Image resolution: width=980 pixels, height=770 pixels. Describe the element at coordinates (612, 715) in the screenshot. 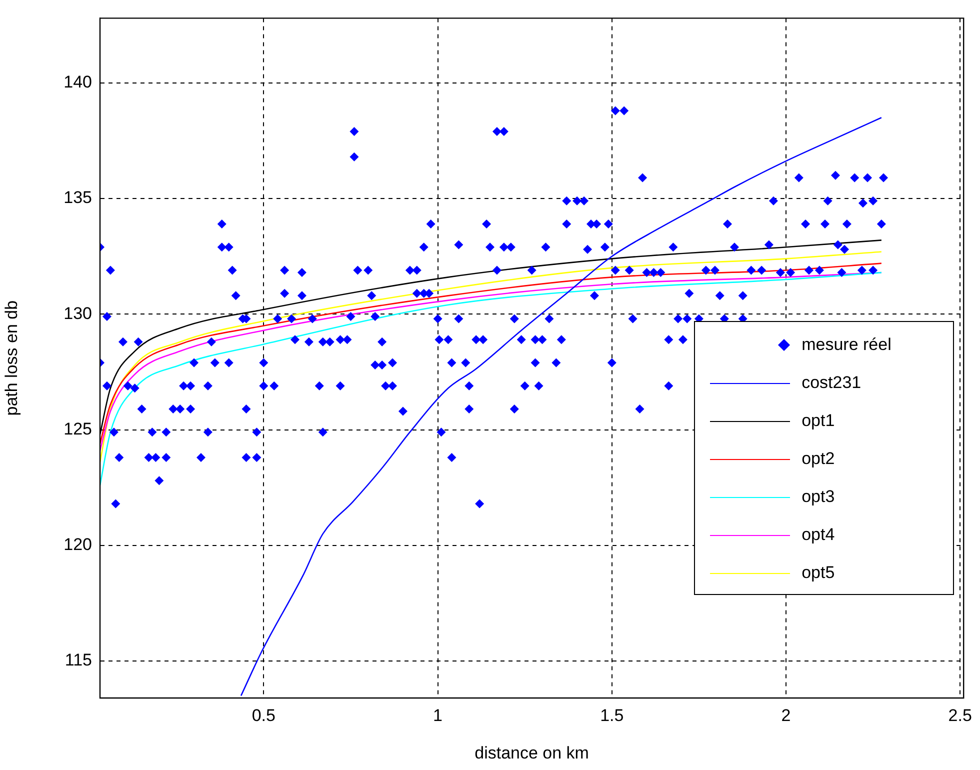

I see `x-tick-label: 1.5` at that location.